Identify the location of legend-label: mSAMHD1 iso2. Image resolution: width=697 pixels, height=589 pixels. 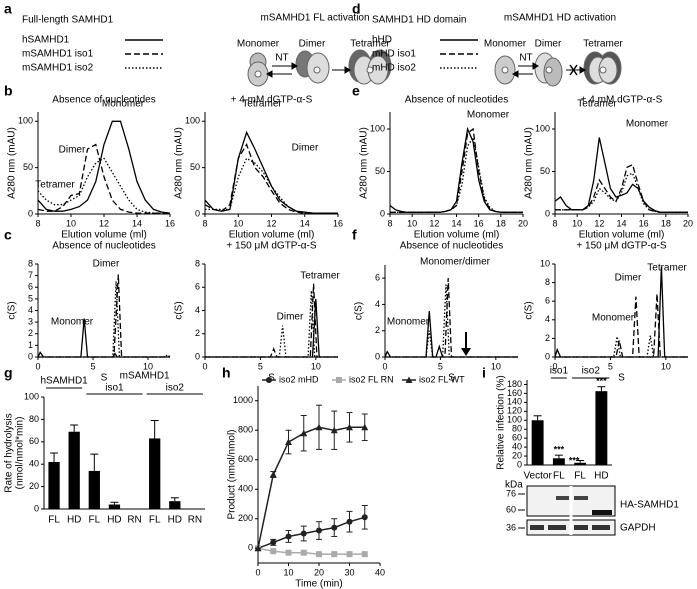
(58, 68).